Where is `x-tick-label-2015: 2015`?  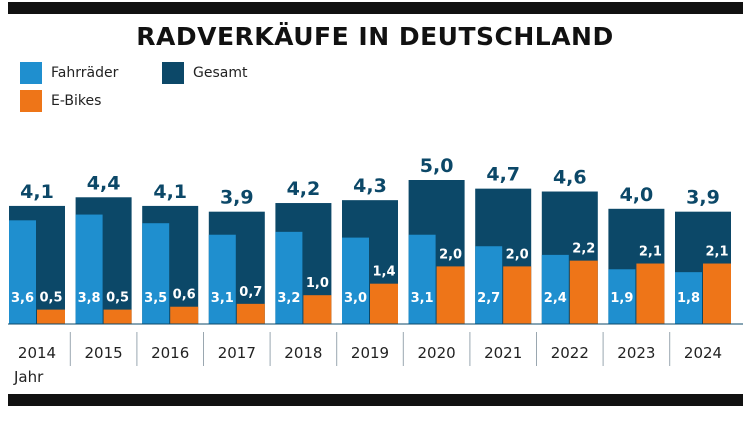 x-tick-label-2015: 2015 is located at coordinates (104, 353).